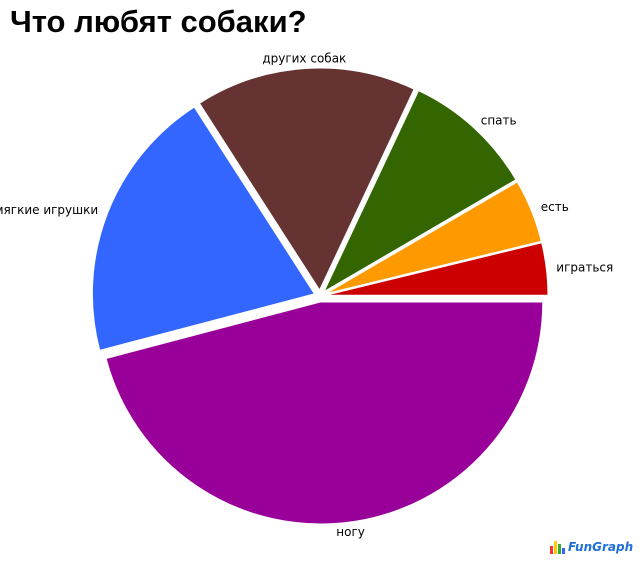  I want to click on pie-slice-есть, so click(433, 238).